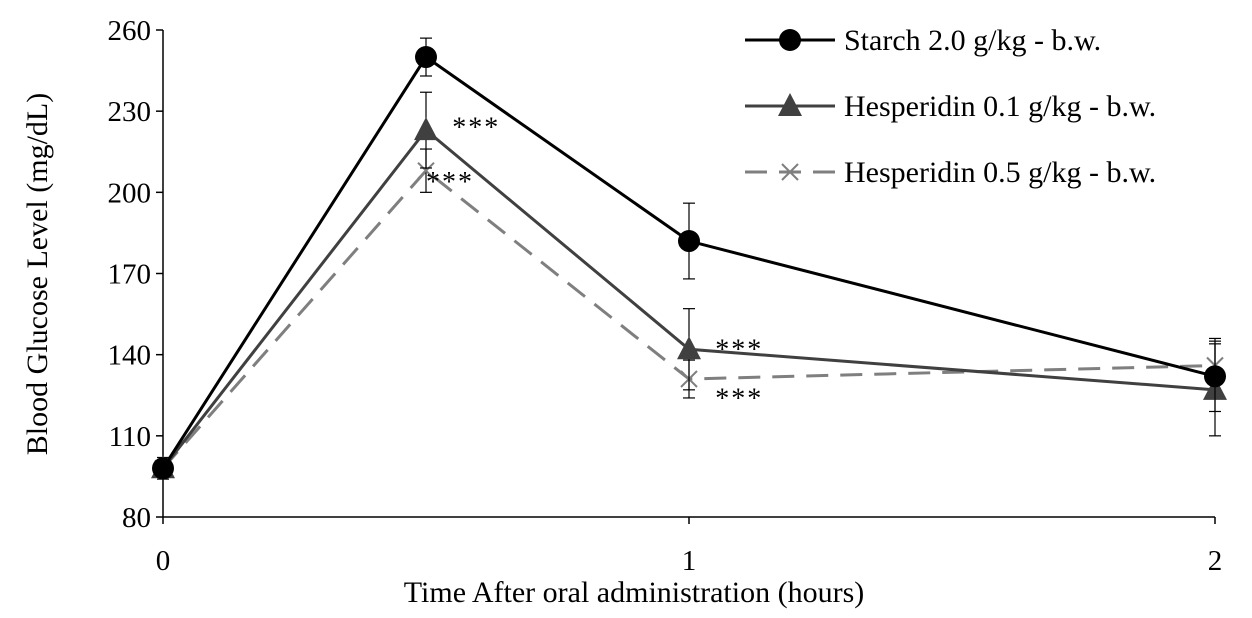  Describe the element at coordinates (130, 437) in the screenshot. I see `y-tick-label: 110` at that location.